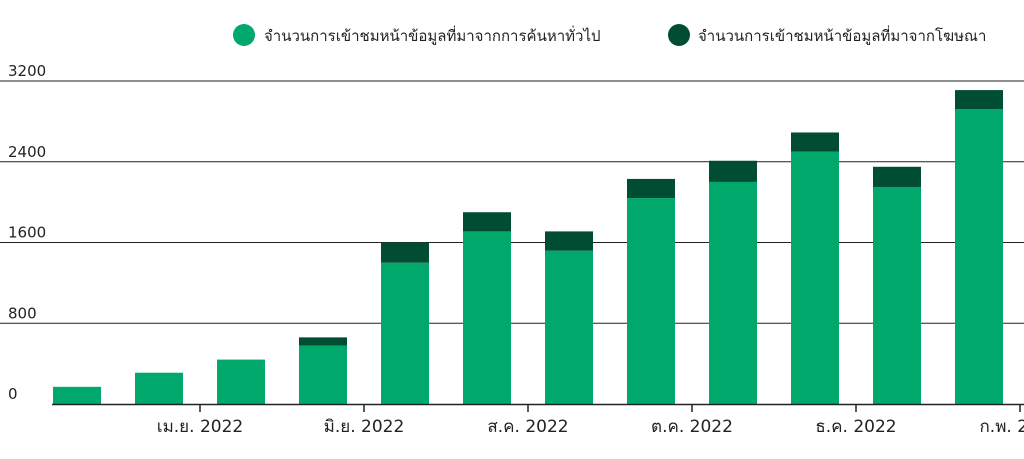  Describe the element at coordinates (22, 313) in the screenshot. I see `y-tick-label: 800` at that location.